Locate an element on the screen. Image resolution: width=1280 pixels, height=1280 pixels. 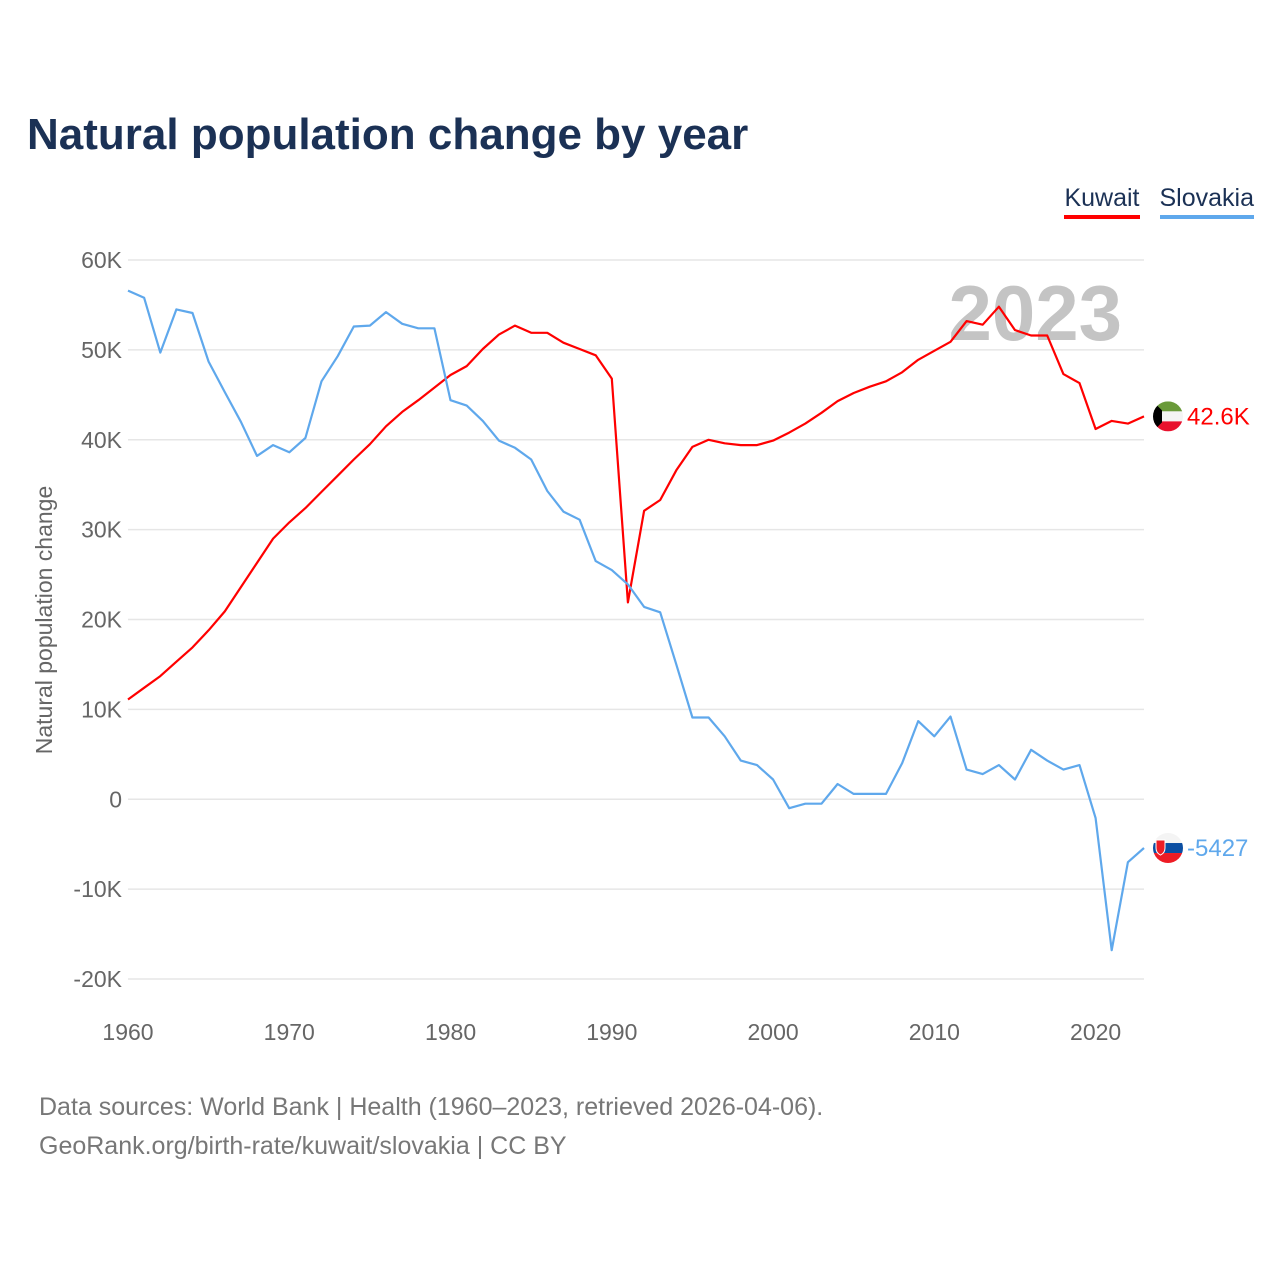
kuwait-end-label: 42.6K is located at coordinates (1218, 416).